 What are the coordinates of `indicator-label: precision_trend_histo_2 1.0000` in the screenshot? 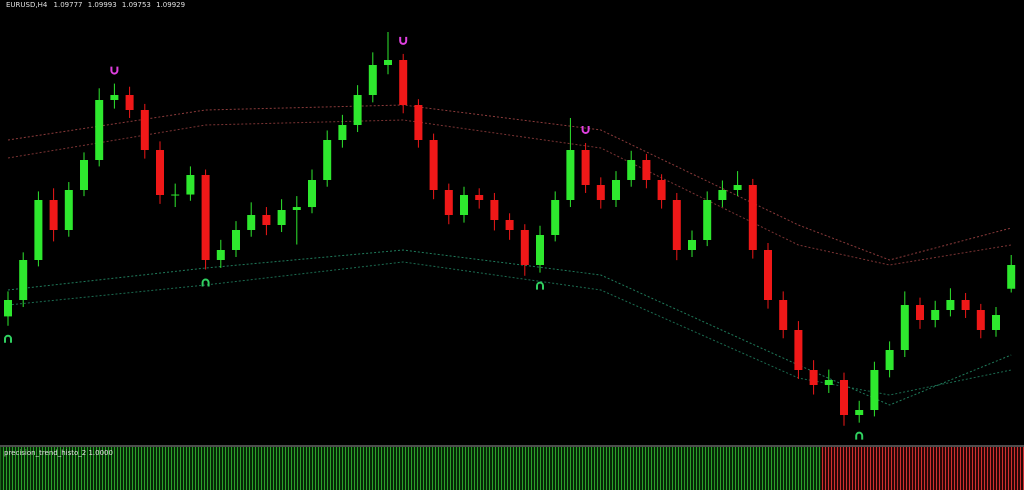 It's located at (58, 453).